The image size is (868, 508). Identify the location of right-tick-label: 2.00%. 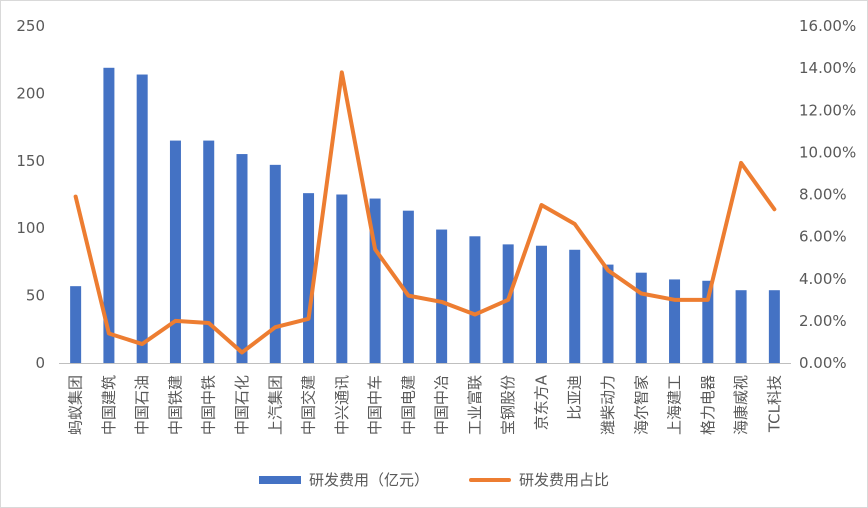
(823, 321).